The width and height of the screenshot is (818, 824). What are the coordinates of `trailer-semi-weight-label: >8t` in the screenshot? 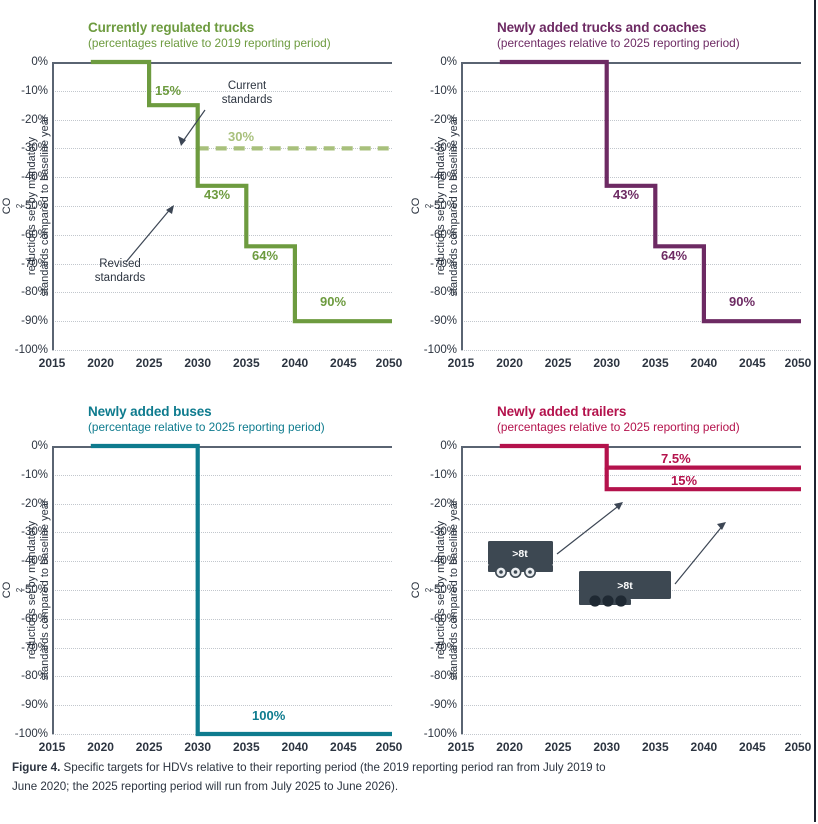 It's located at (625, 586).